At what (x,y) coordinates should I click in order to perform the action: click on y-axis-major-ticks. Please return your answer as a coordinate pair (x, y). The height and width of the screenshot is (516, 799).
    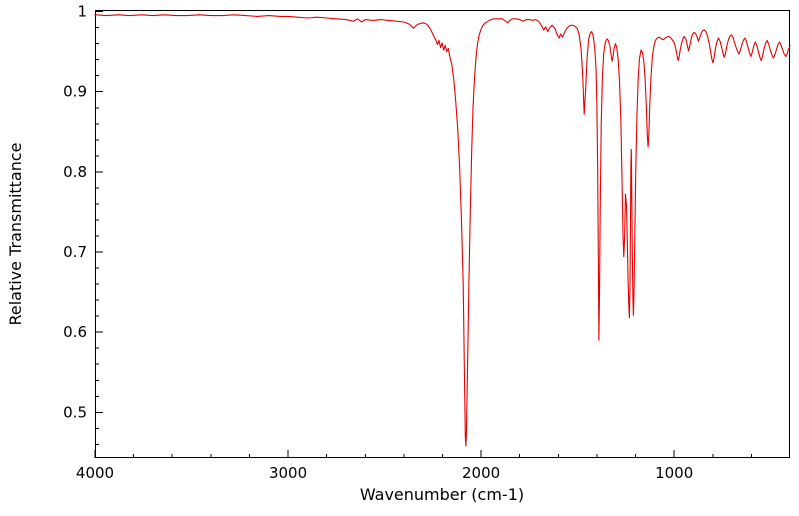
    Looking at the image, I should click on (99, 212).